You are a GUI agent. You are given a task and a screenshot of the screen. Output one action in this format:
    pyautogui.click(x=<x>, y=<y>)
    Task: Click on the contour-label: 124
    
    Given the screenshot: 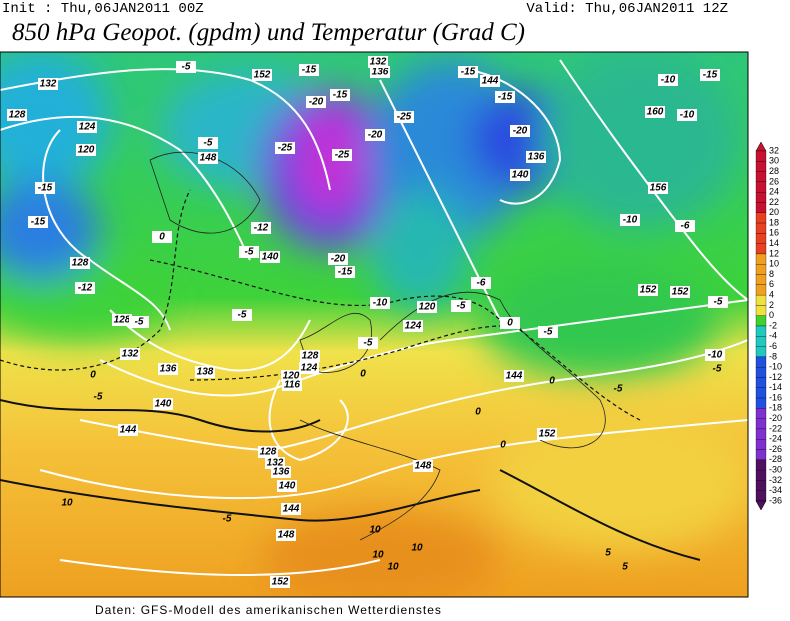 What is the action you would take?
    pyautogui.click(x=309, y=368)
    